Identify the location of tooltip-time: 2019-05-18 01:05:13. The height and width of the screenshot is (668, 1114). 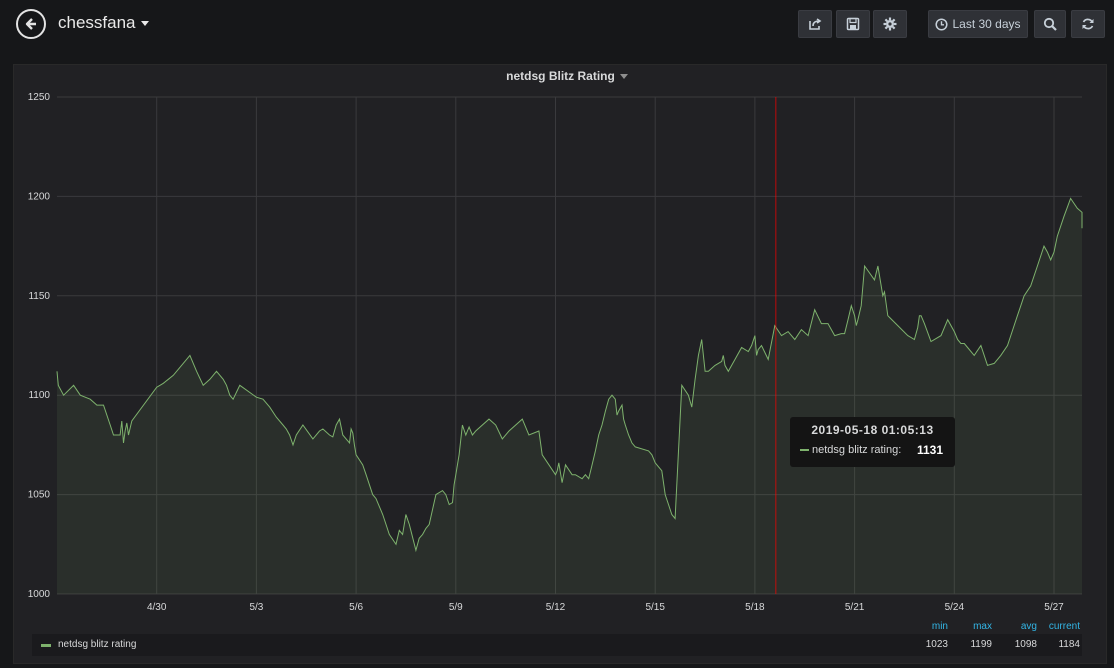
(872, 430).